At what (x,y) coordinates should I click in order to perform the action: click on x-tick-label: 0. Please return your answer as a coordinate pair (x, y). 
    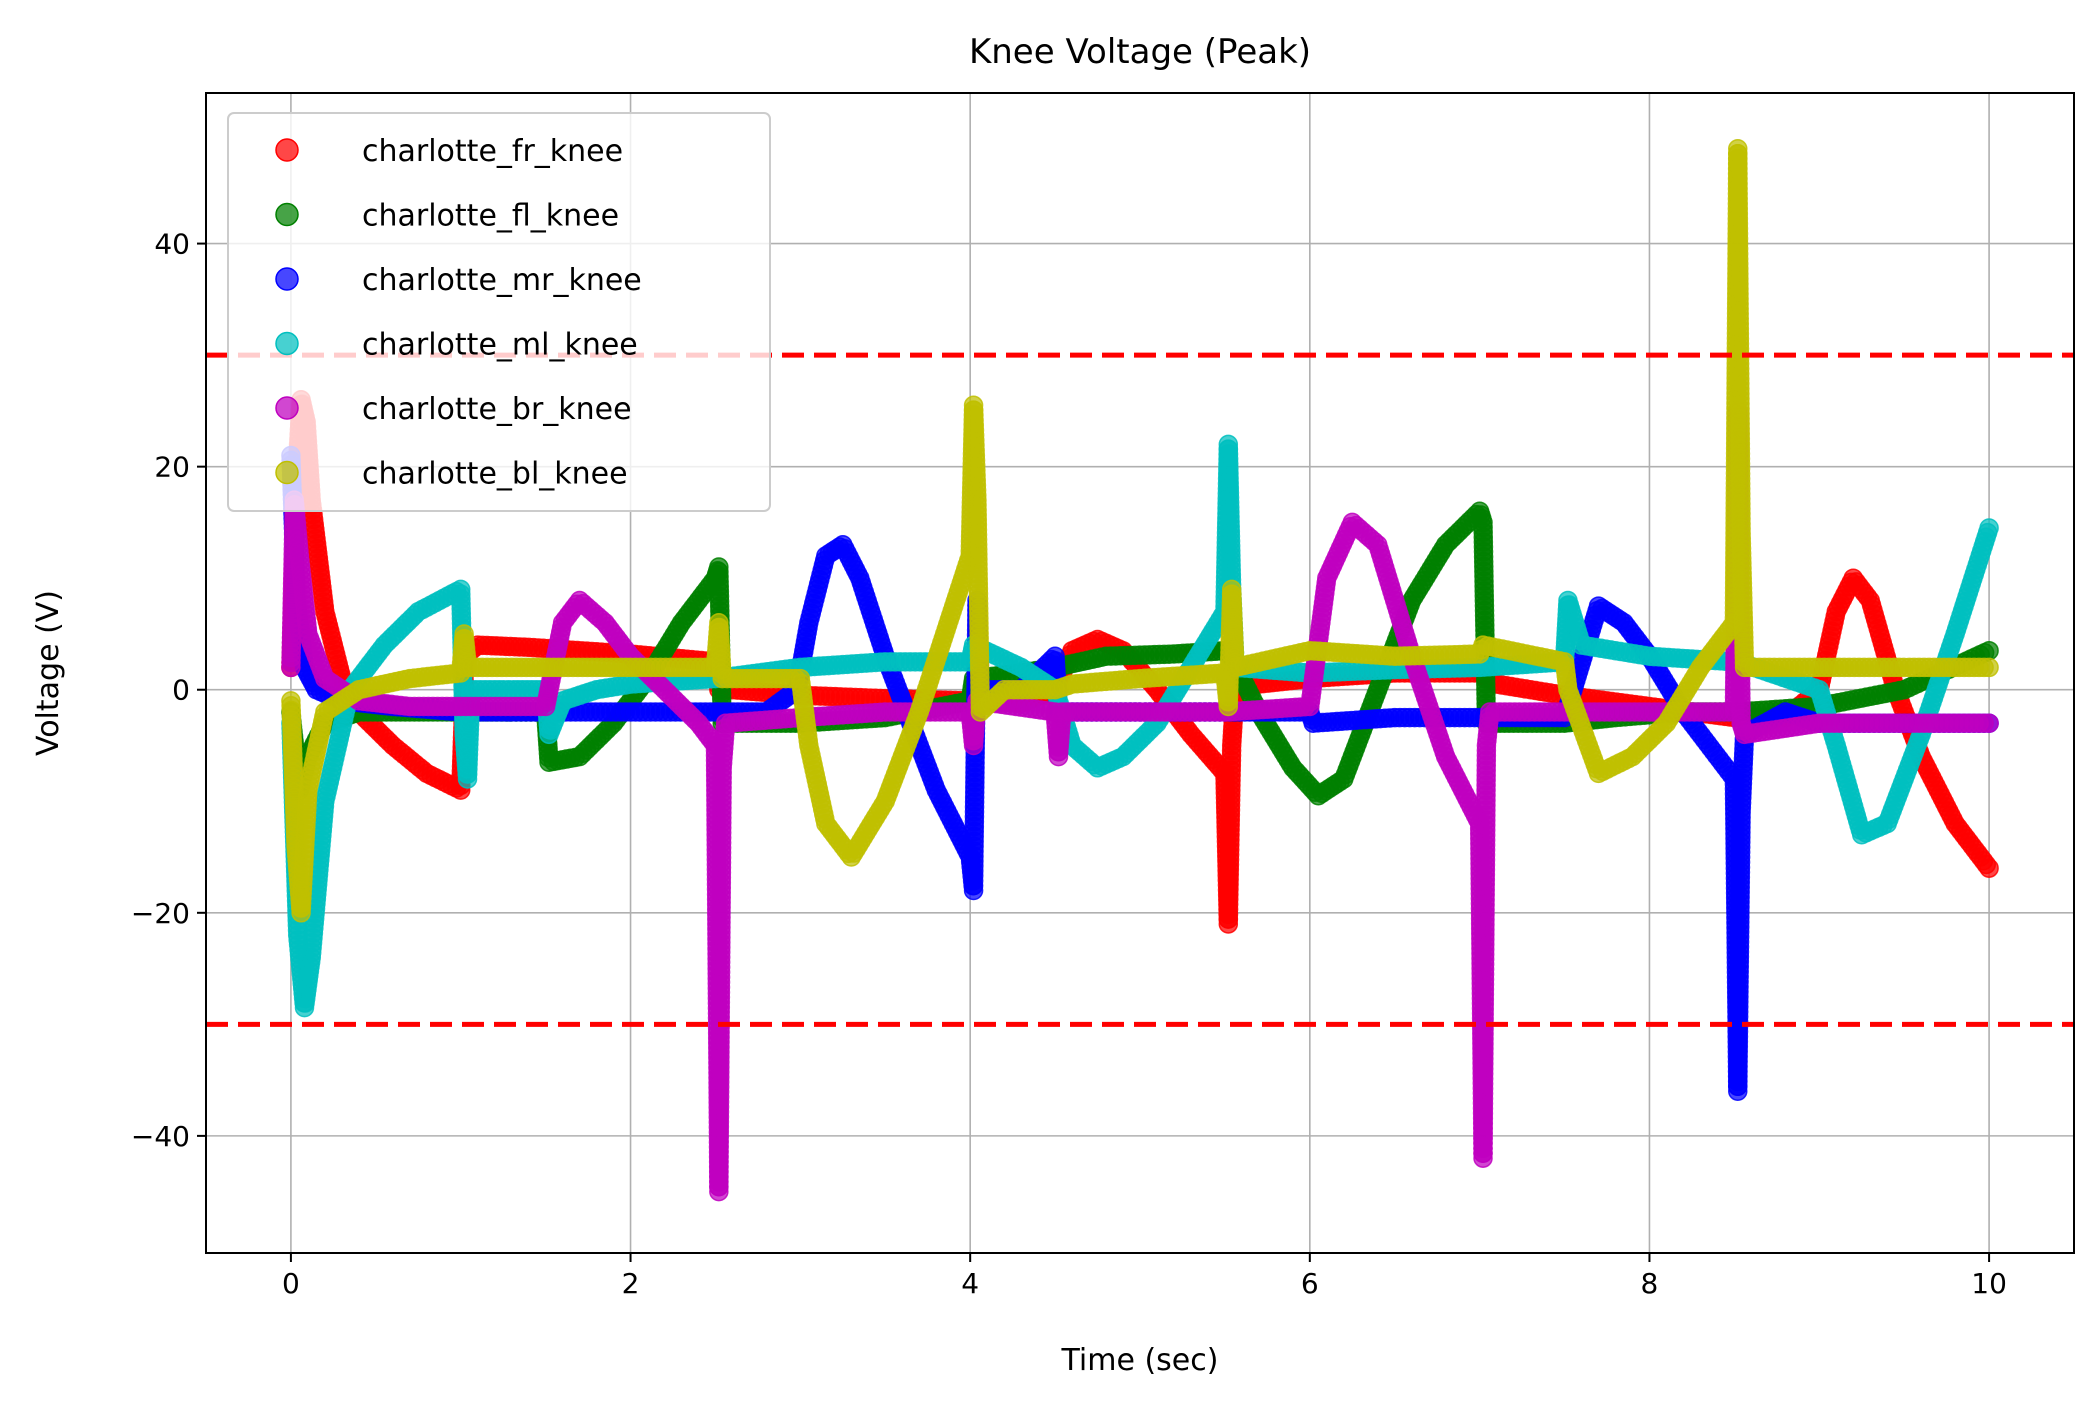
    Looking at the image, I should click on (291, 1283).